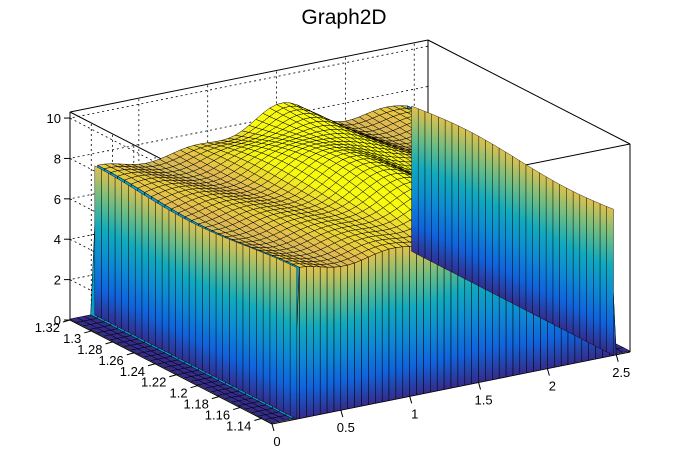 The height and width of the screenshot is (472, 696). Describe the element at coordinates (153, 382) in the screenshot. I see `y-tick-label: 1.22` at that location.